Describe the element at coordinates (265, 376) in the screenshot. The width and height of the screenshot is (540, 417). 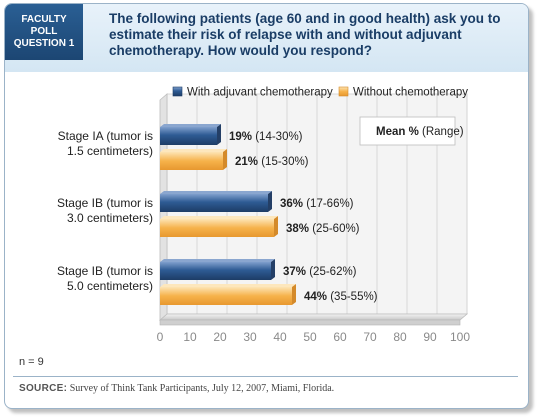
I see `divider` at that location.